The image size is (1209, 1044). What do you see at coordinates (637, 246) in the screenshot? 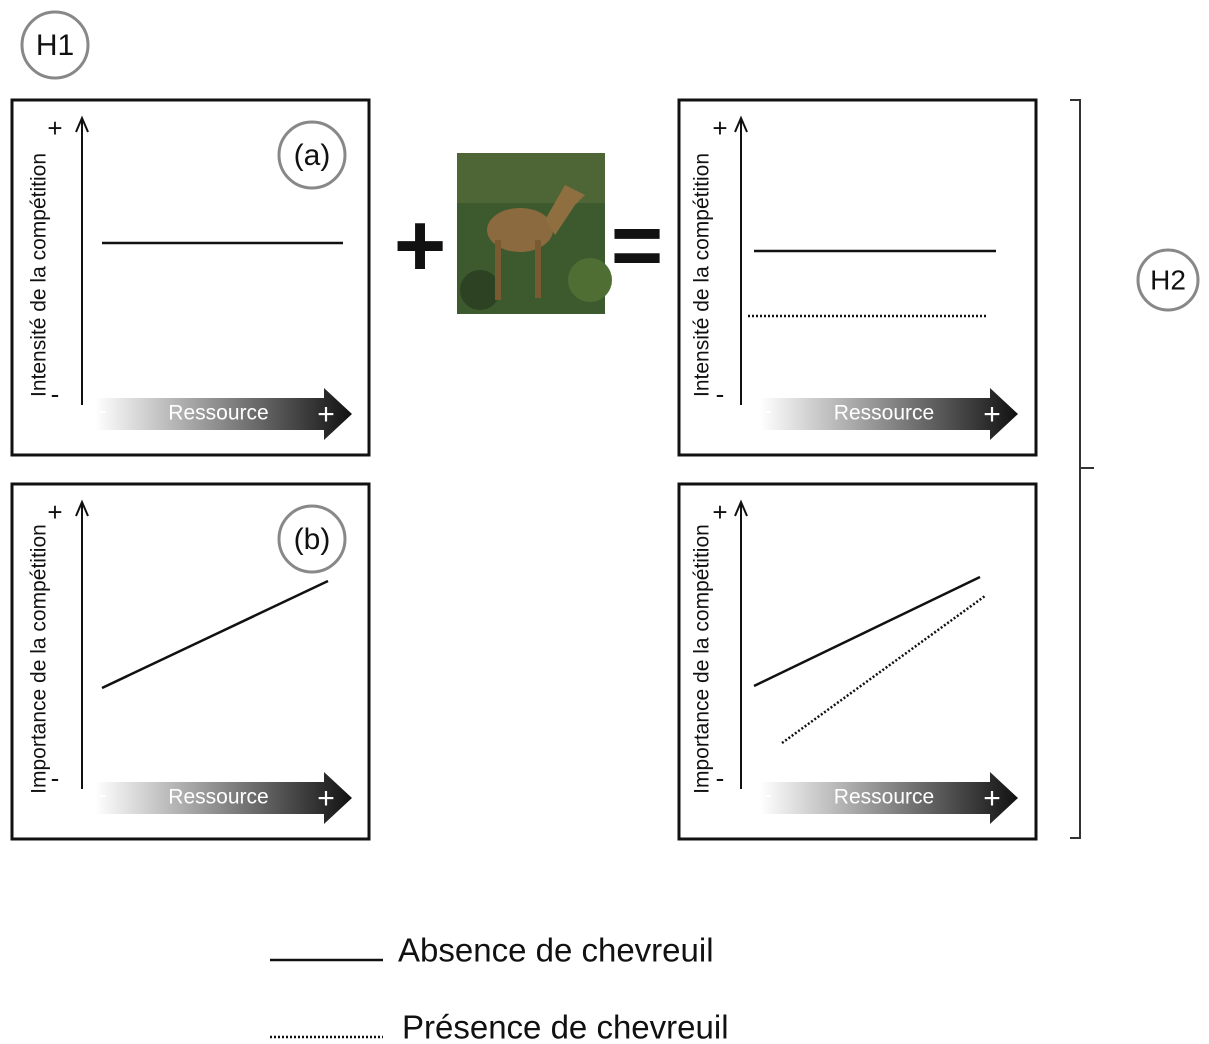
I see `equals-operator: =` at bounding box center [637, 246].